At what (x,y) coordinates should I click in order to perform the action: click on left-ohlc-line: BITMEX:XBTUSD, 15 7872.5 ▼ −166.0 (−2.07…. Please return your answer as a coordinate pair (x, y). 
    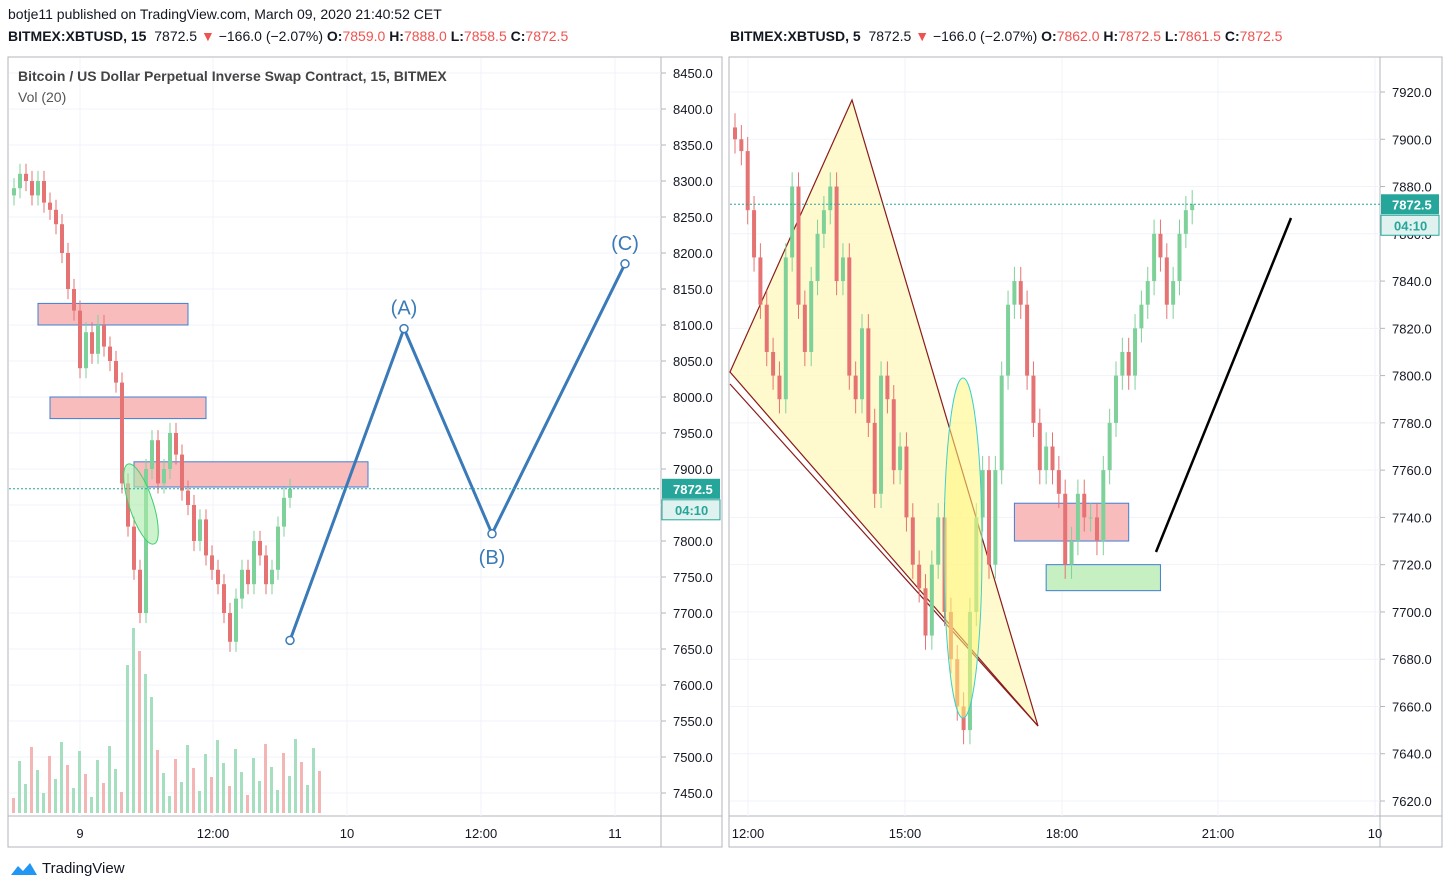
    Looking at the image, I should click on (288, 36).